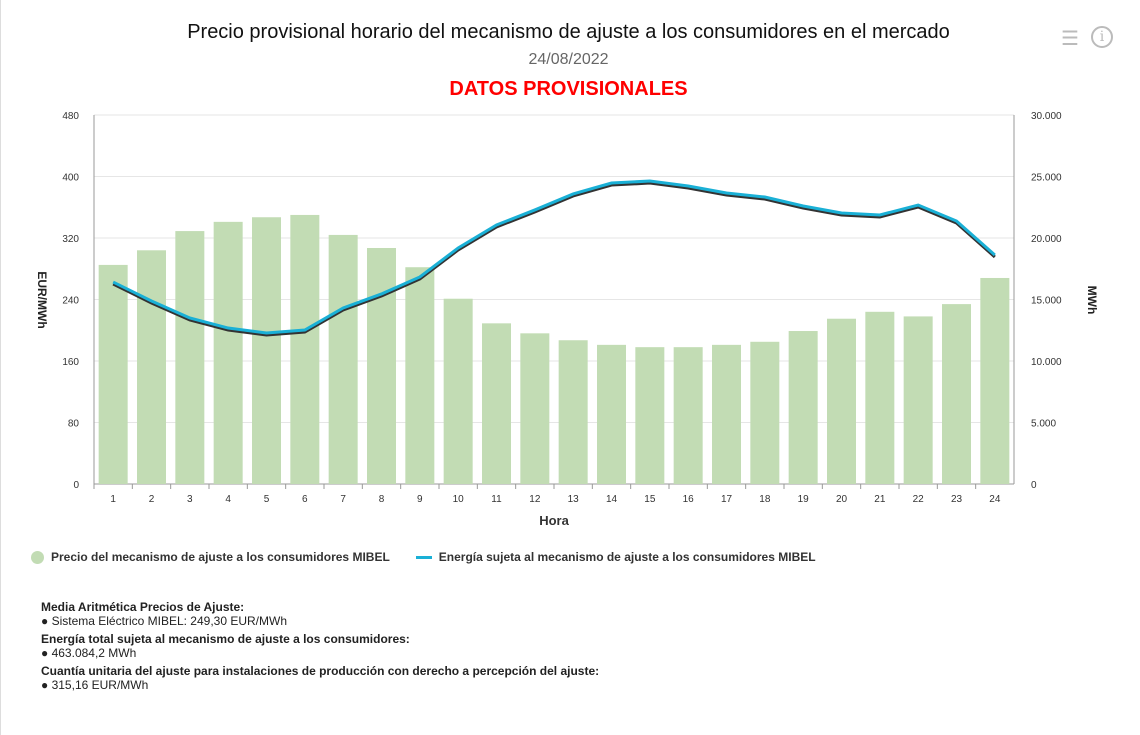 Image resolution: width=1140 pixels, height=735 pixels. I want to click on y-tick-label: 320, so click(70, 239).